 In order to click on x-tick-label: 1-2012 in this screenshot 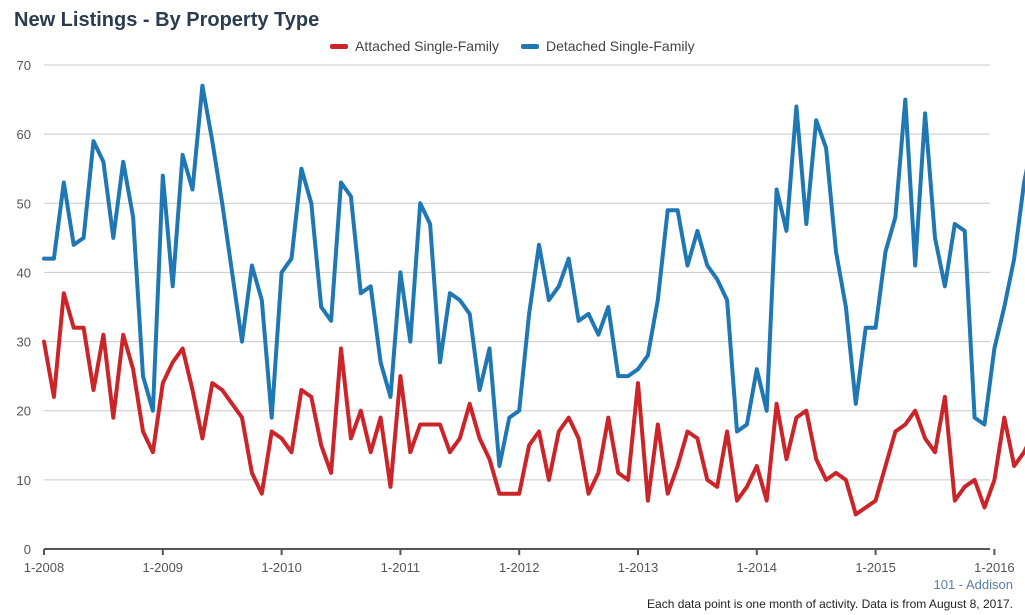, I will do `click(519, 567)`.